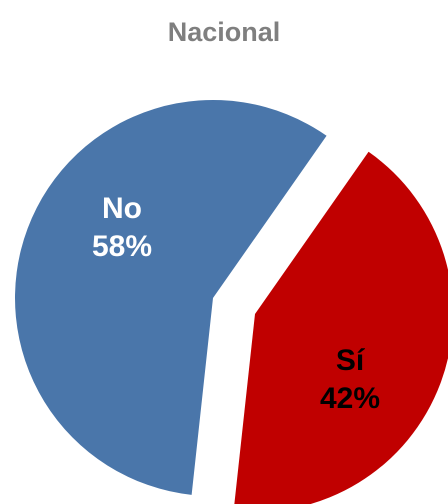 This screenshot has width=448, height=504. What do you see at coordinates (122, 246) in the screenshot?
I see `slice-value-label: 58%` at bounding box center [122, 246].